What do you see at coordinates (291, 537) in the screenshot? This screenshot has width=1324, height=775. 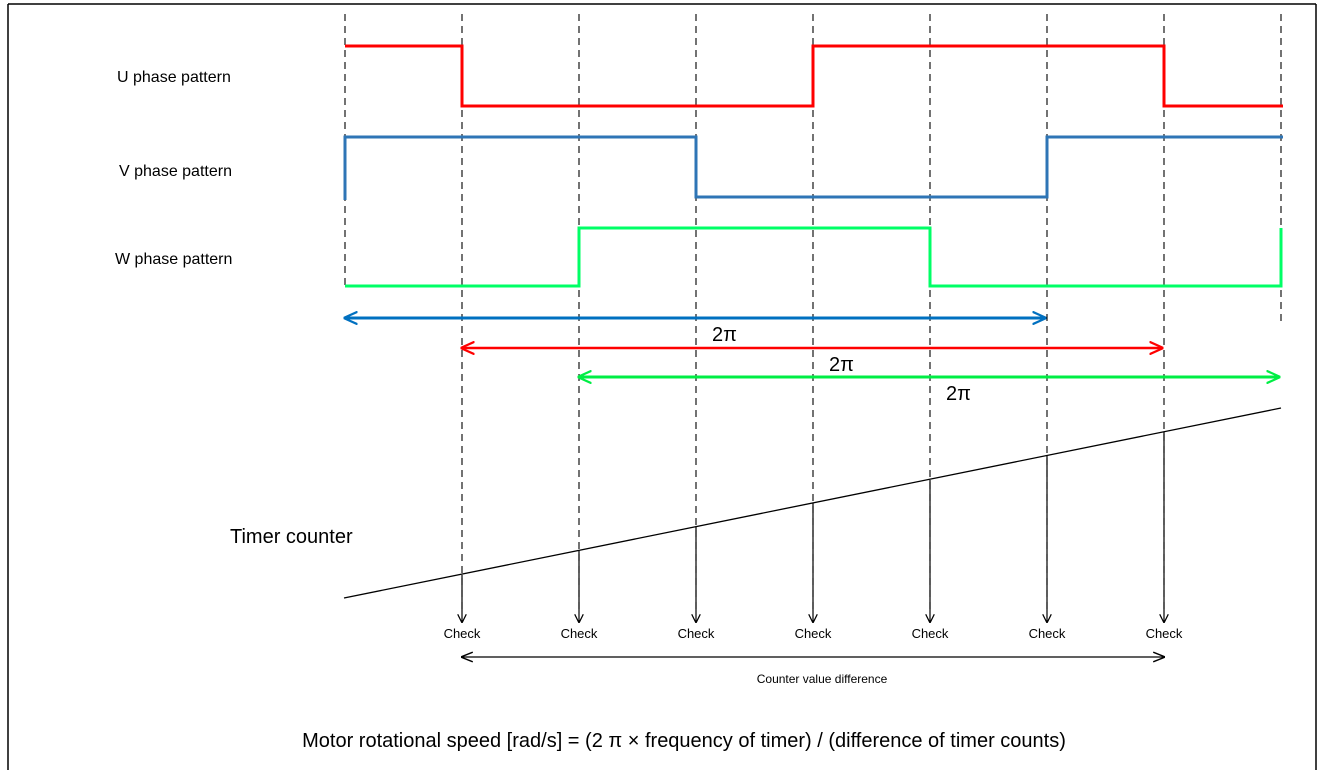 I see `timer-counter-label: Timer counter` at bounding box center [291, 537].